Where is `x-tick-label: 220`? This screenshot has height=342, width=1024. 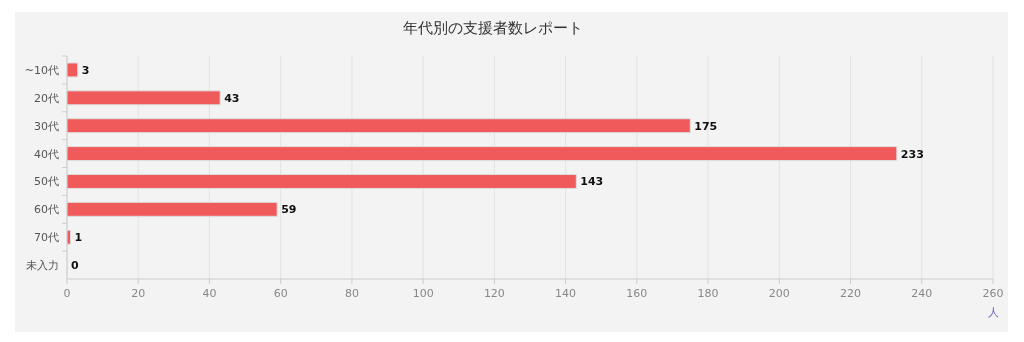 x-tick-label: 220 is located at coordinates (851, 293).